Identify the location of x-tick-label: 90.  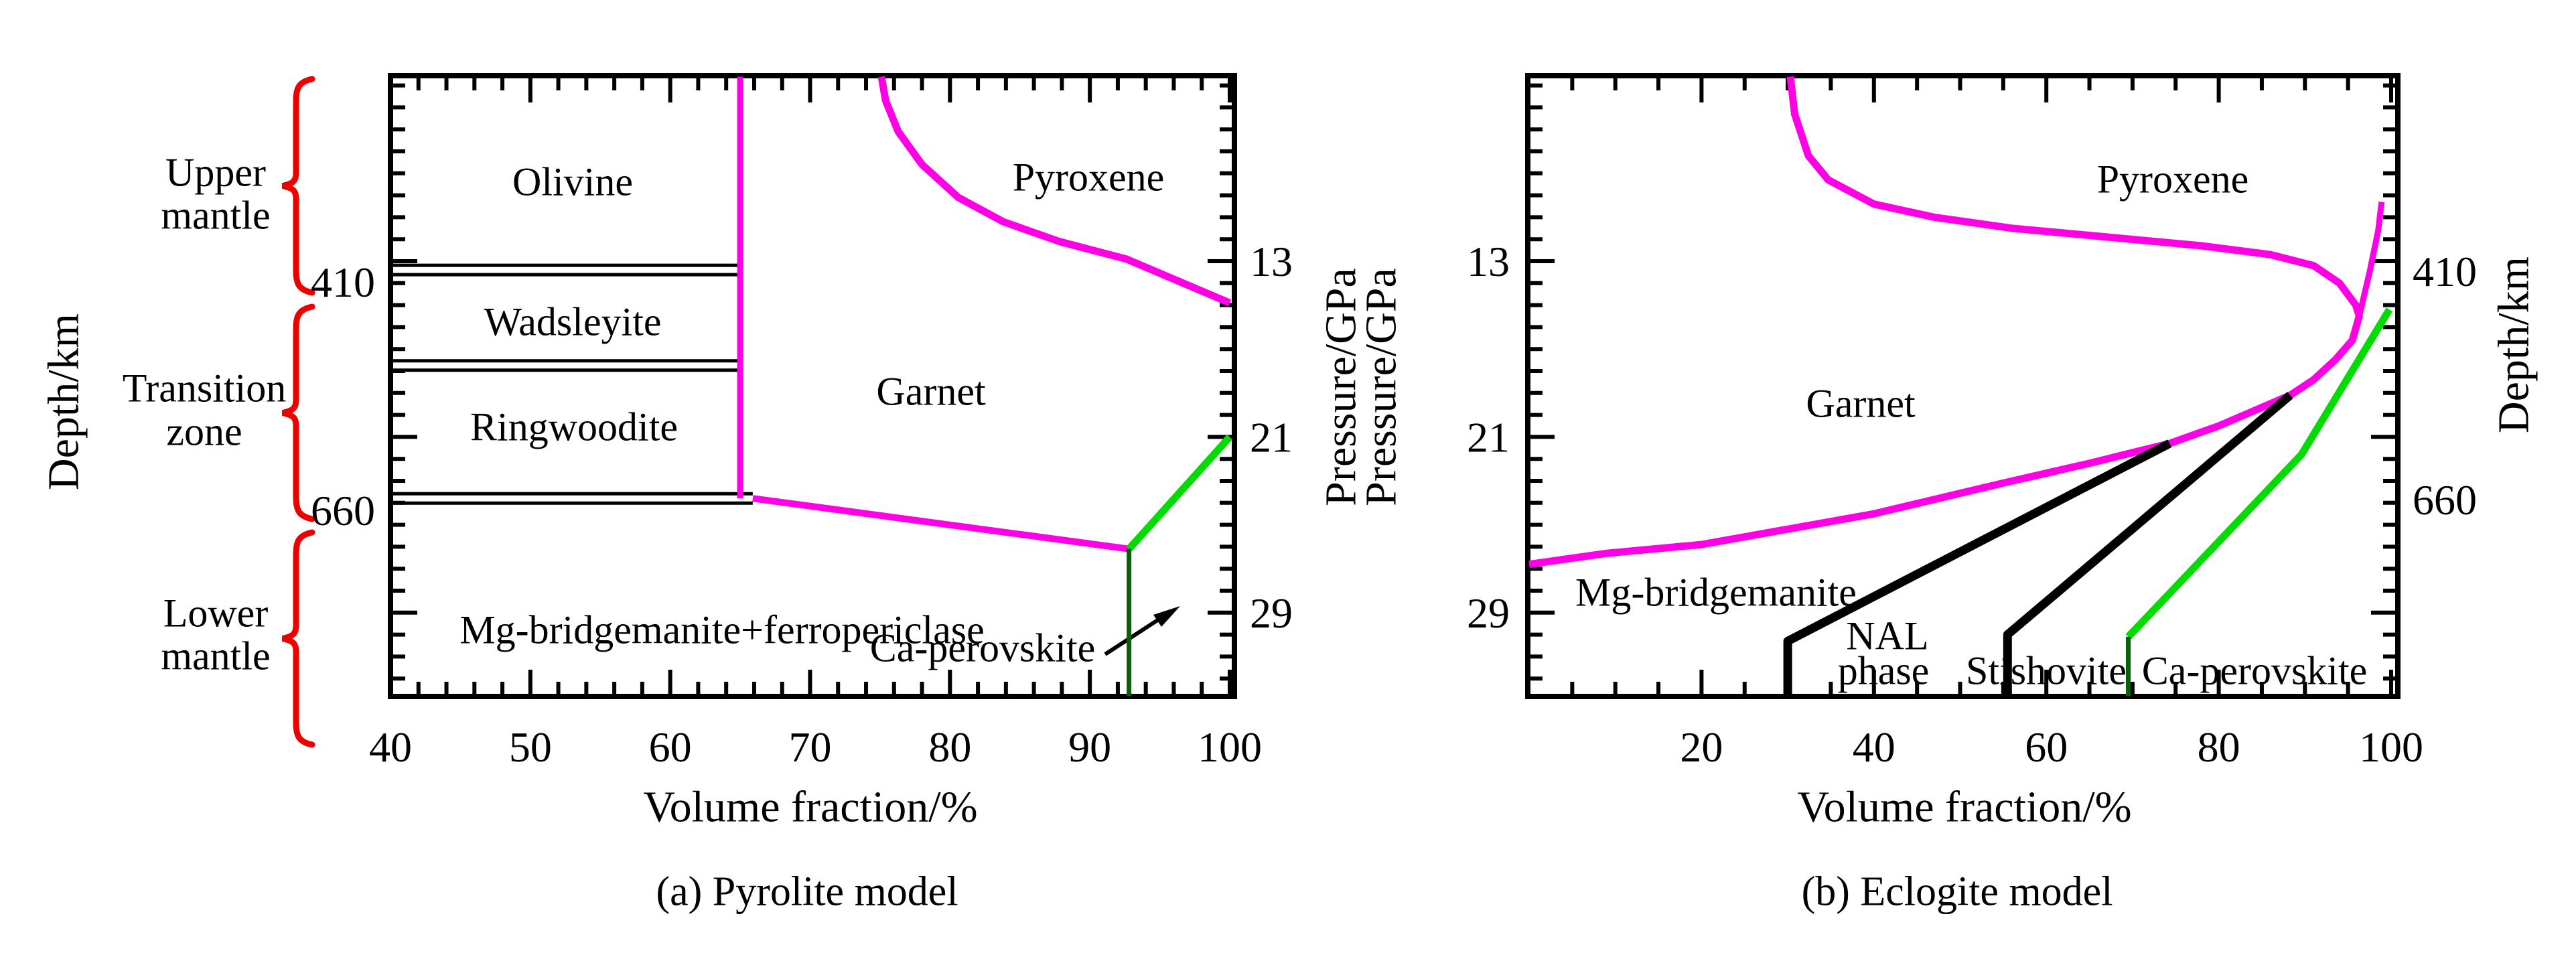
(1089, 747).